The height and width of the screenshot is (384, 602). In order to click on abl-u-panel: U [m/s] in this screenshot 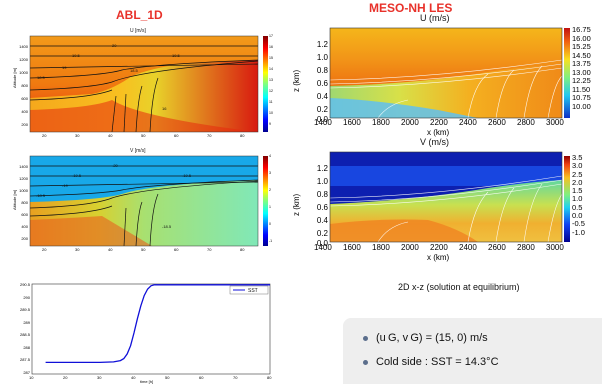, I will do `click(142, 86)`.